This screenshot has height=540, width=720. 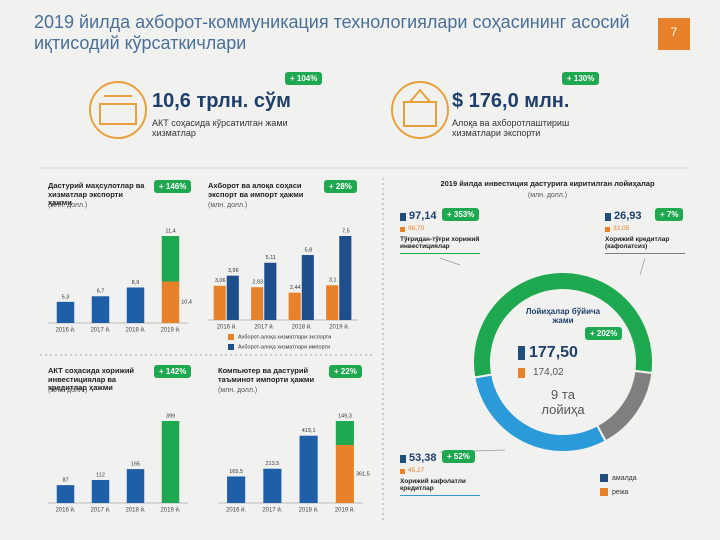 What do you see at coordinates (284, 347) in the screenshot?
I see `legend-label: Ахборот-алоқа хизматлари импорти` at bounding box center [284, 347].